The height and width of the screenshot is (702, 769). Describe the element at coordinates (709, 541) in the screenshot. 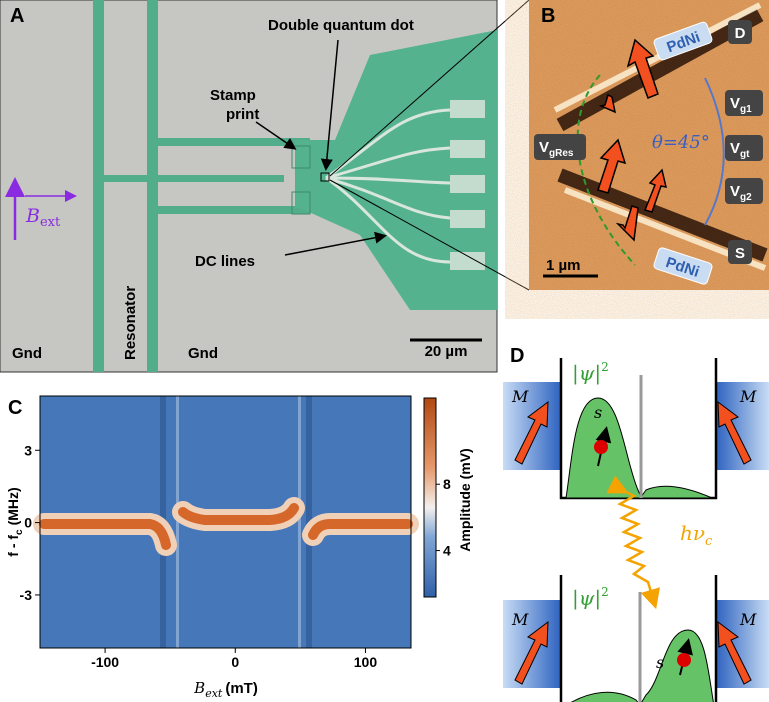

I see `photon-sub: c` at that location.